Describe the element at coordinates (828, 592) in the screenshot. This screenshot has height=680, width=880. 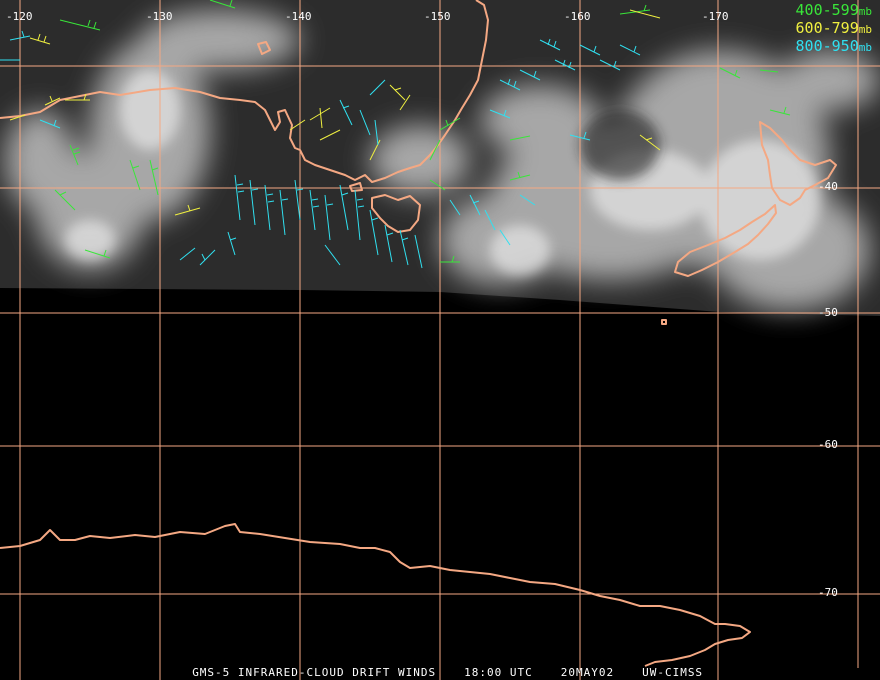
I see `lat-label: -70` at that location.